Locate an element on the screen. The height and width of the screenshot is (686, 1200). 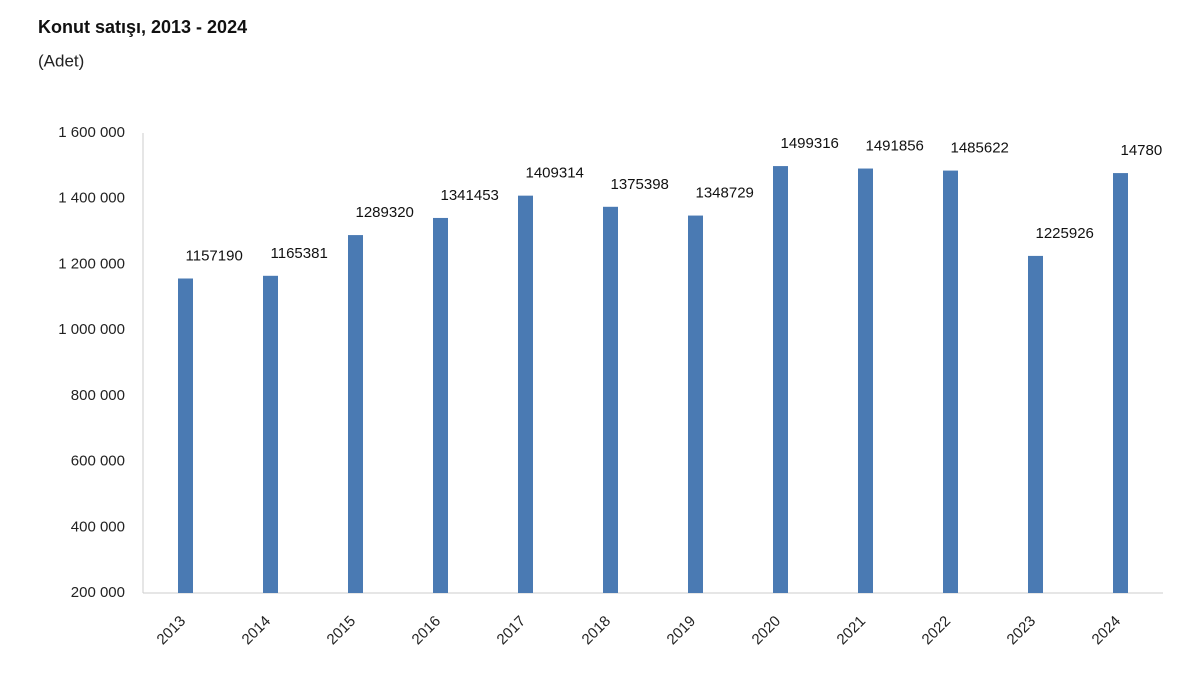
x-tick-label: 2018 is located at coordinates (597, 631).